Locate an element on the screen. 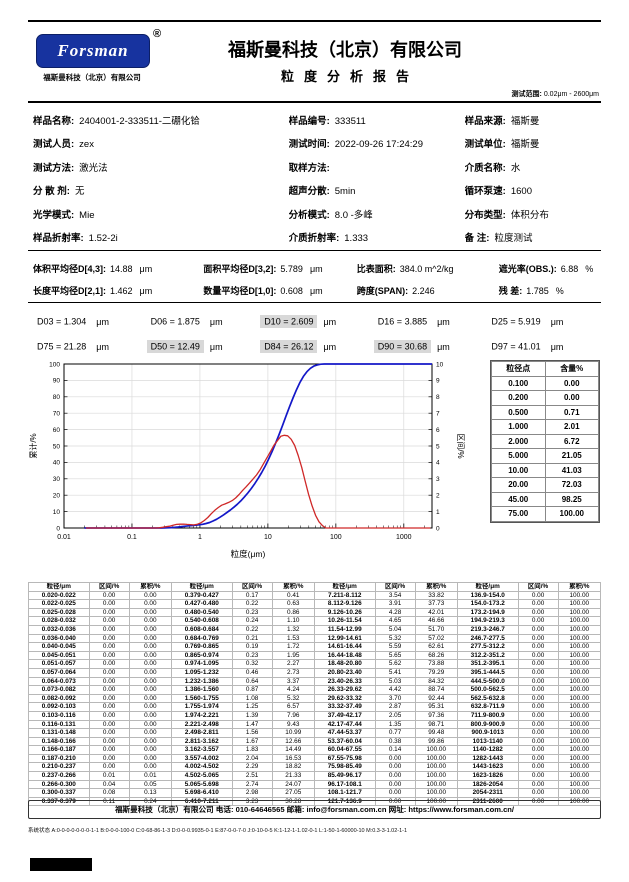  field-label: 面积平均径D[3,2]: is located at coordinates (240, 268).